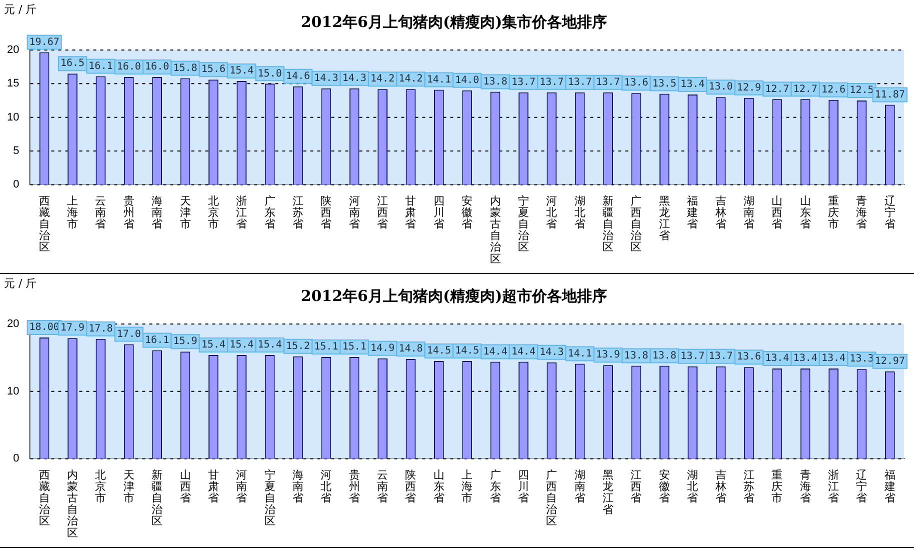  I want to click on x-tick-label: 重庆市, so click(777, 486).